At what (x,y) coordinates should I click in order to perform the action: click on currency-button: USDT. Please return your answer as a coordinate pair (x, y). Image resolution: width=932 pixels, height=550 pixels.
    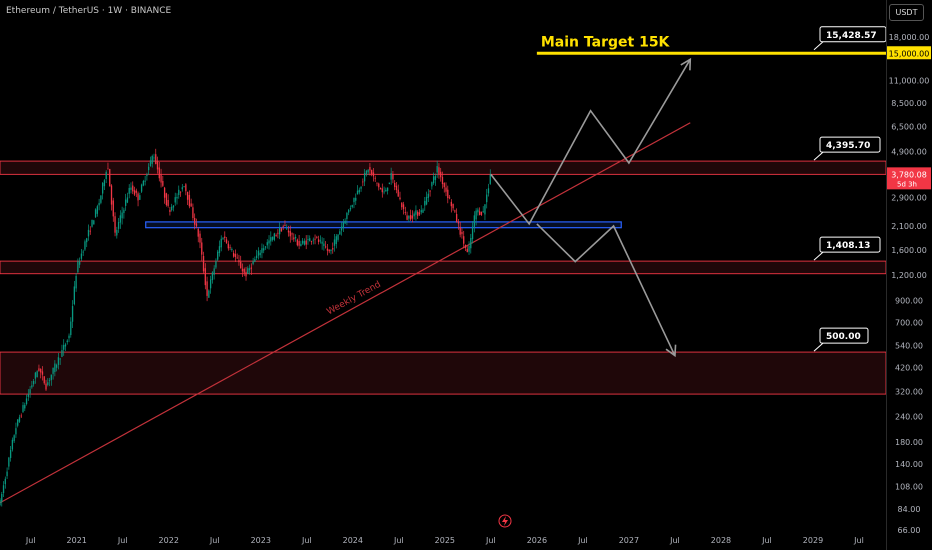
    Looking at the image, I should click on (906, 12).